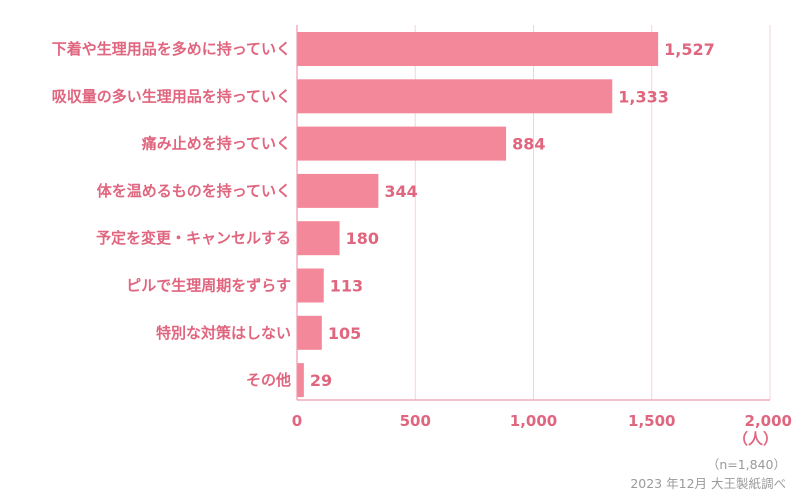 The height and width of the screenshot is (494, 801). I want to click on value-label: 105, so click(344, 333).